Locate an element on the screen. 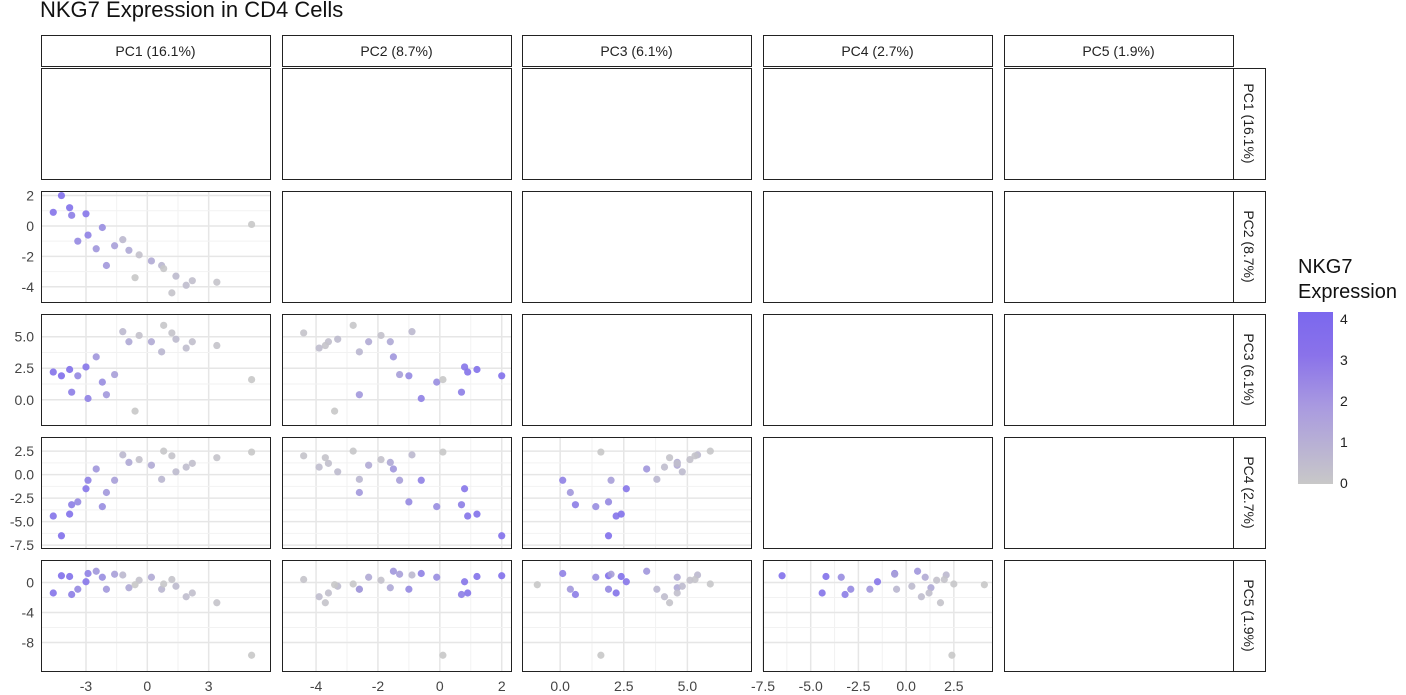 The image size is (1406, 695). panel-r3-c3 is located at coordinates (637, 370).